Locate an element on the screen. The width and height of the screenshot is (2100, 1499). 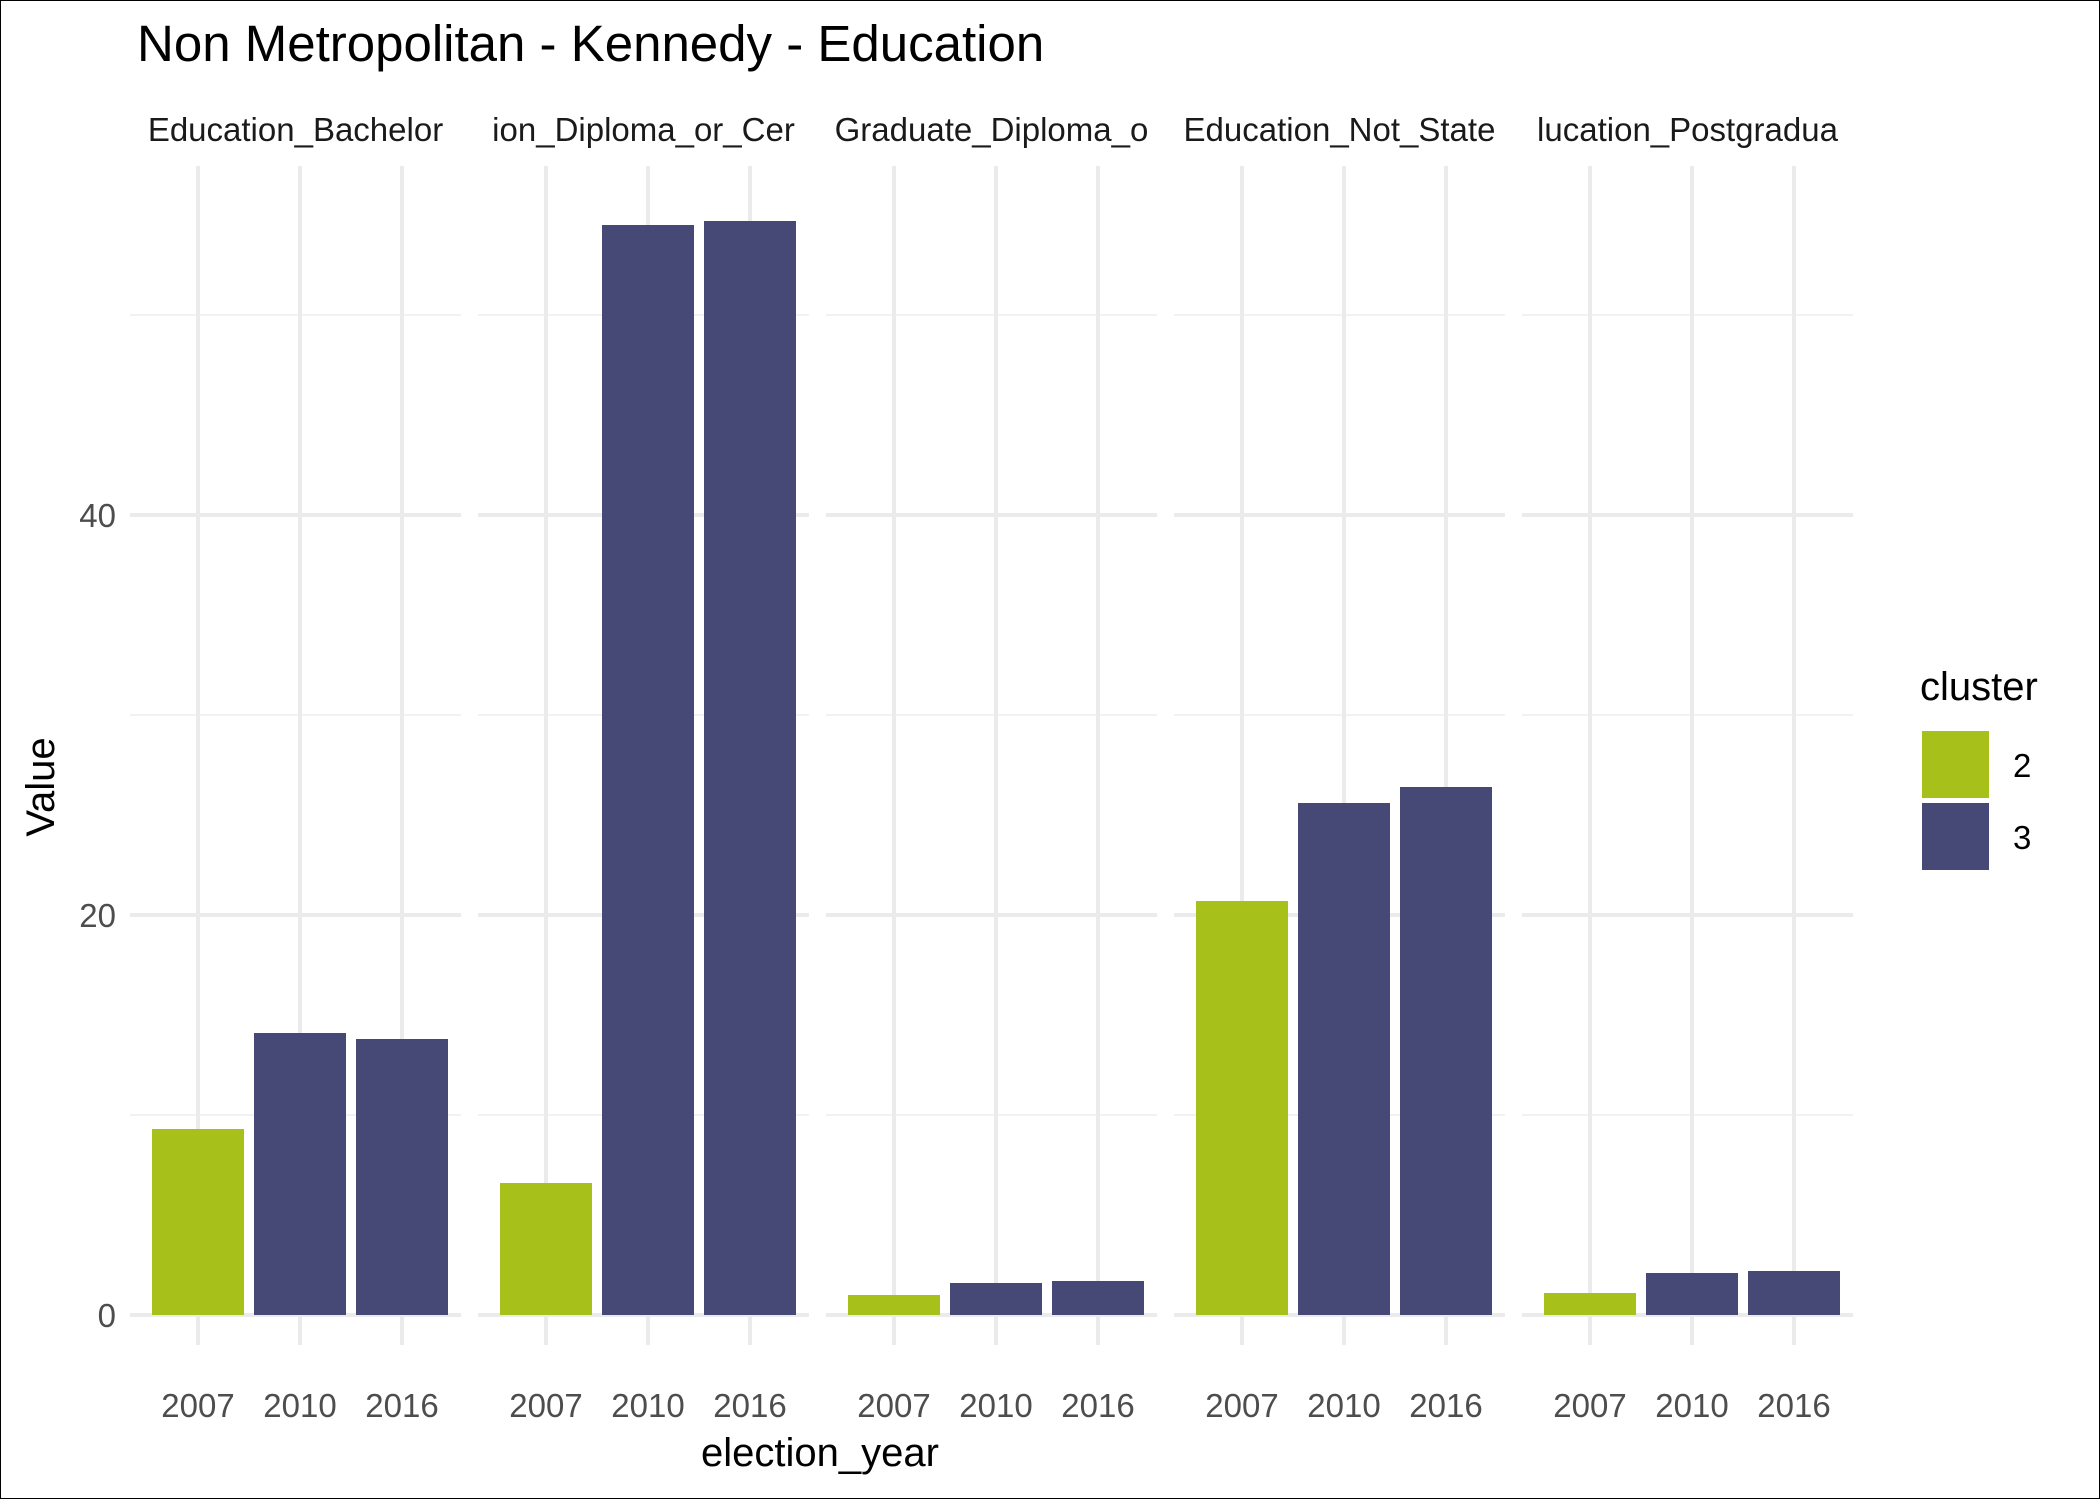
facet-panel: Education_Bachelor 2007 2010 2016 is located at coordinates (295, 767).